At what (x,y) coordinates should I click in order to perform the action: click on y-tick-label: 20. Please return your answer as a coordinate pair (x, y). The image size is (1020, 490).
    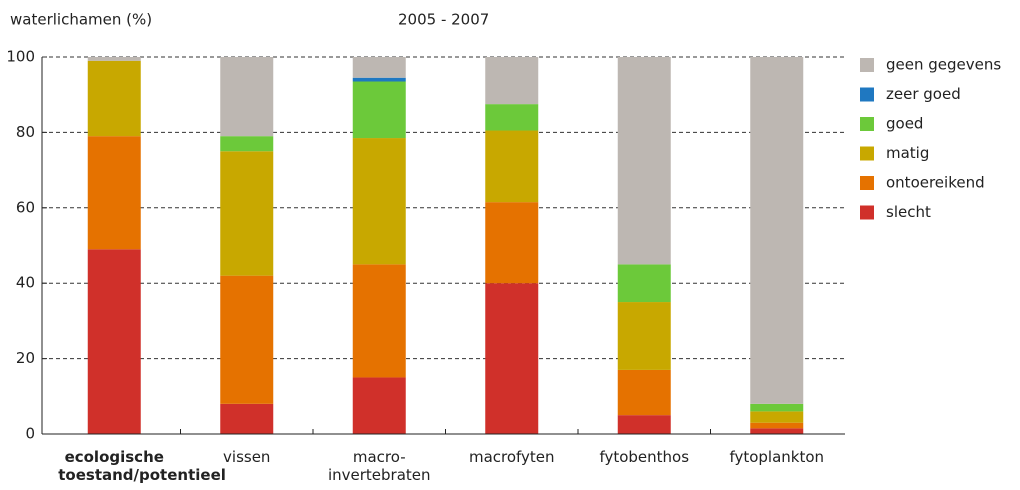
    Looking at the image, I should click on (25, 358).